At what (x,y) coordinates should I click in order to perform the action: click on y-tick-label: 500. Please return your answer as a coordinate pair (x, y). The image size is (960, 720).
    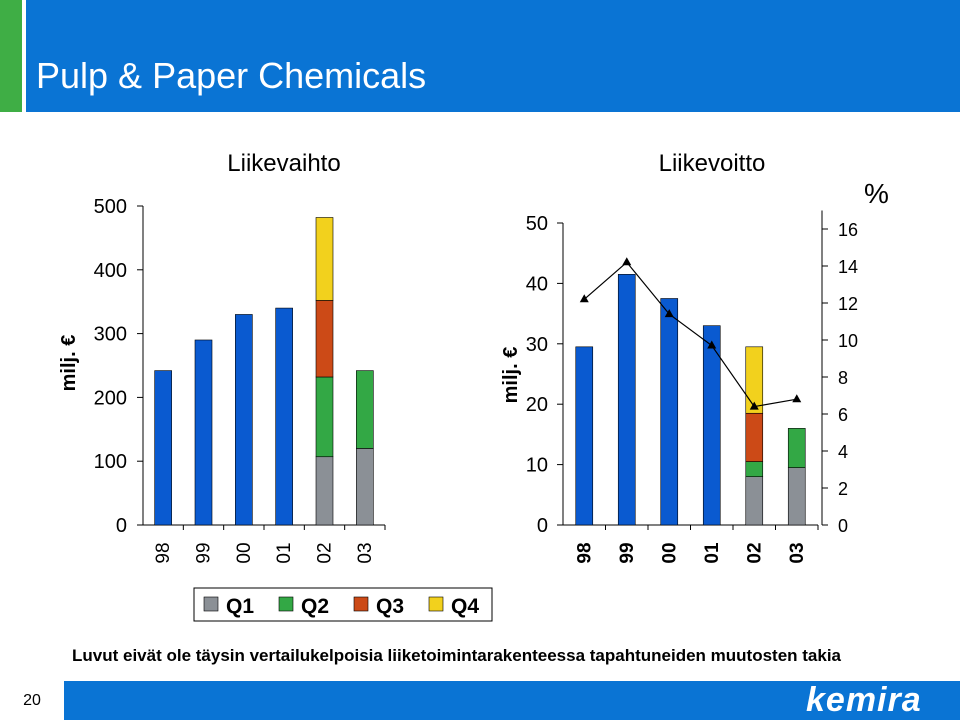
    Looking at the image, I should click on (110, 207).